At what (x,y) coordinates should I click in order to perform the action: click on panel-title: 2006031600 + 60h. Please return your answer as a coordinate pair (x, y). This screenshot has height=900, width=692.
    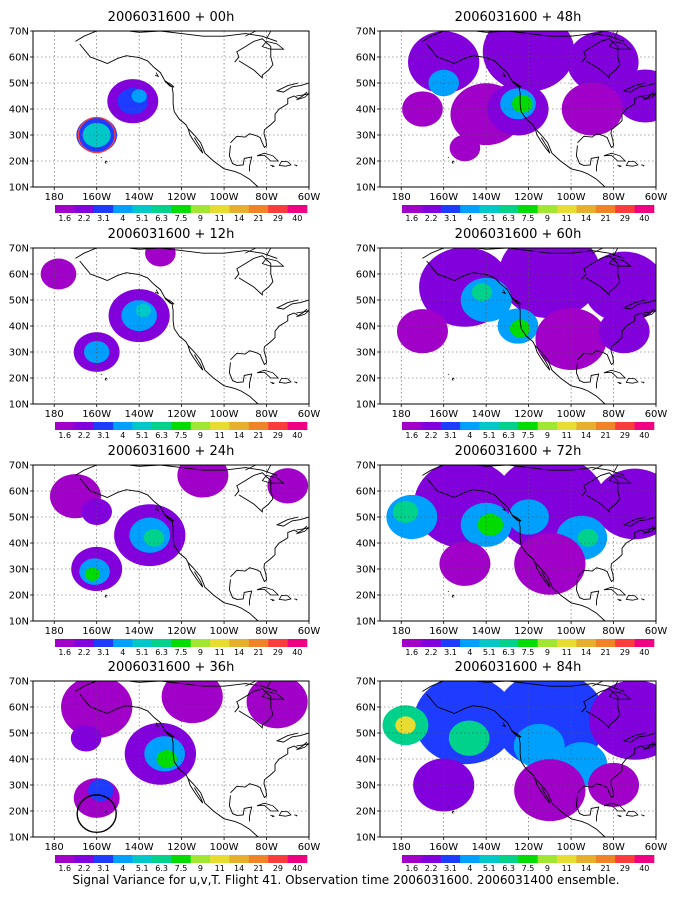
    Looking at the image, I should click on (518, 234).